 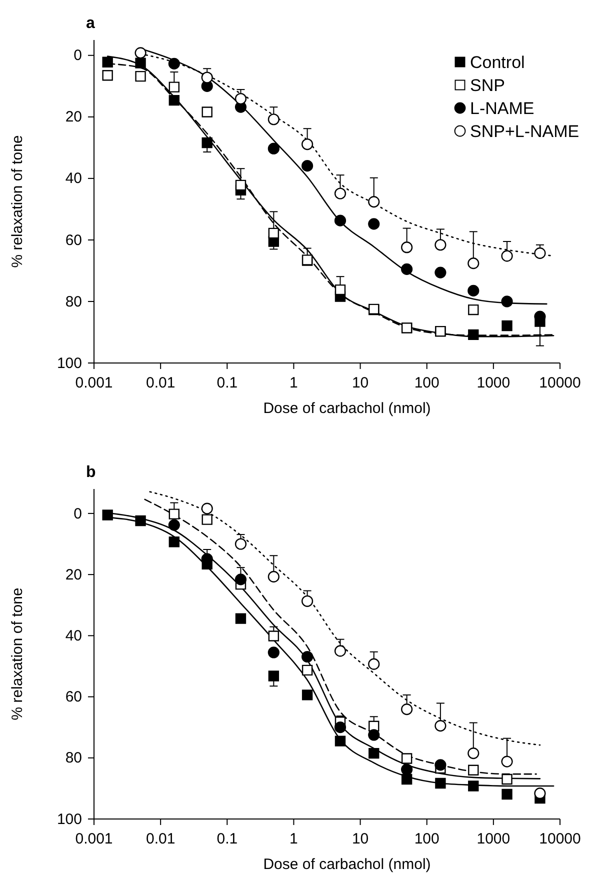 I want to click on x-axis-title: Dose of carbachol (nmol), so click(x=347, y=864).